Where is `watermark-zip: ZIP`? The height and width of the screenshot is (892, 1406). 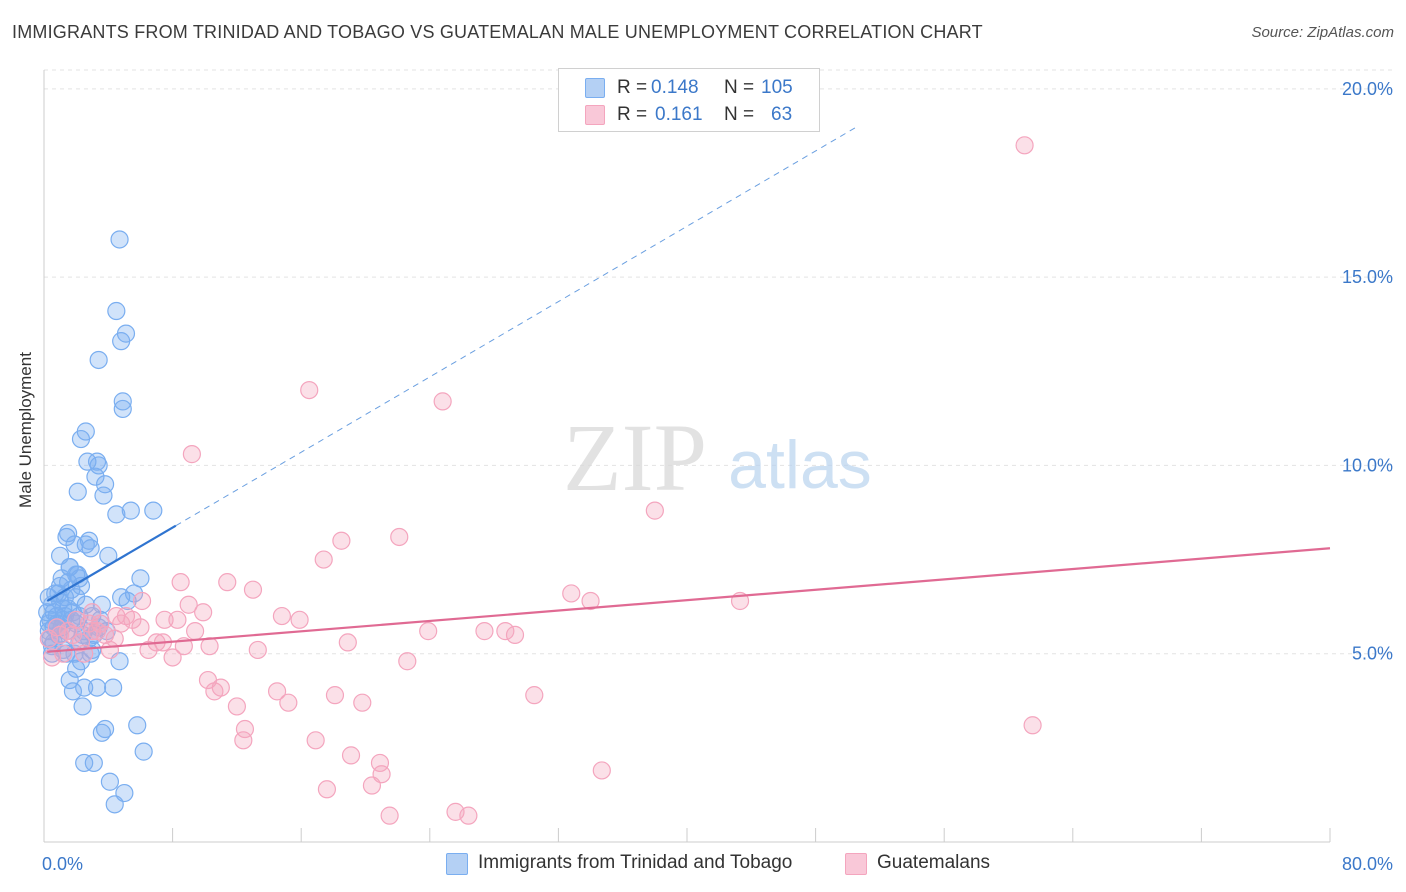 watermark-zip: ZIP is located at coordinates (635, 457).